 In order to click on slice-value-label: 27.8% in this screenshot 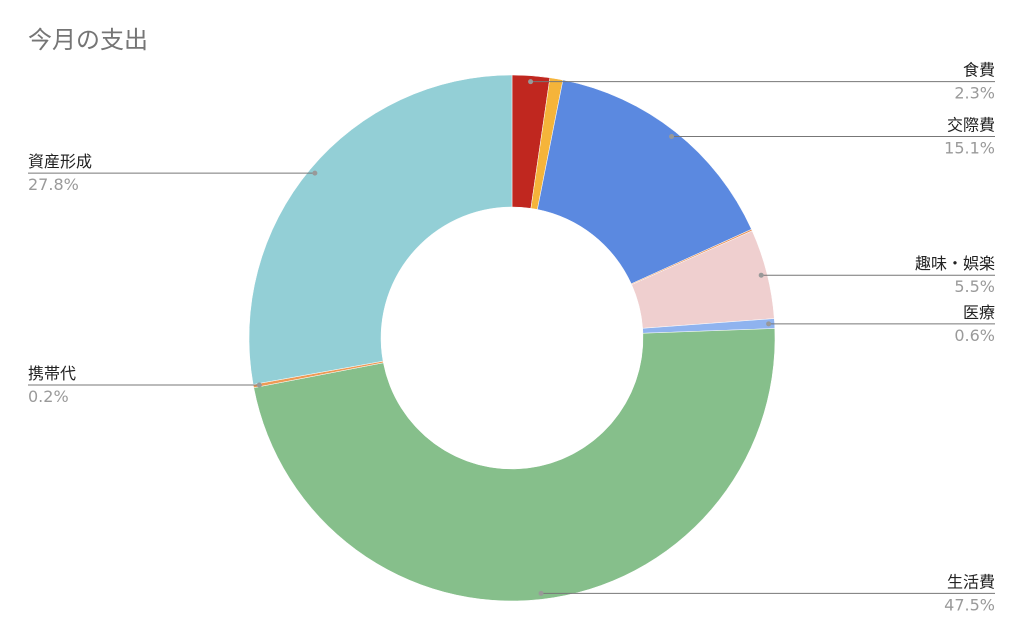, I will do `click(53, 184)`.